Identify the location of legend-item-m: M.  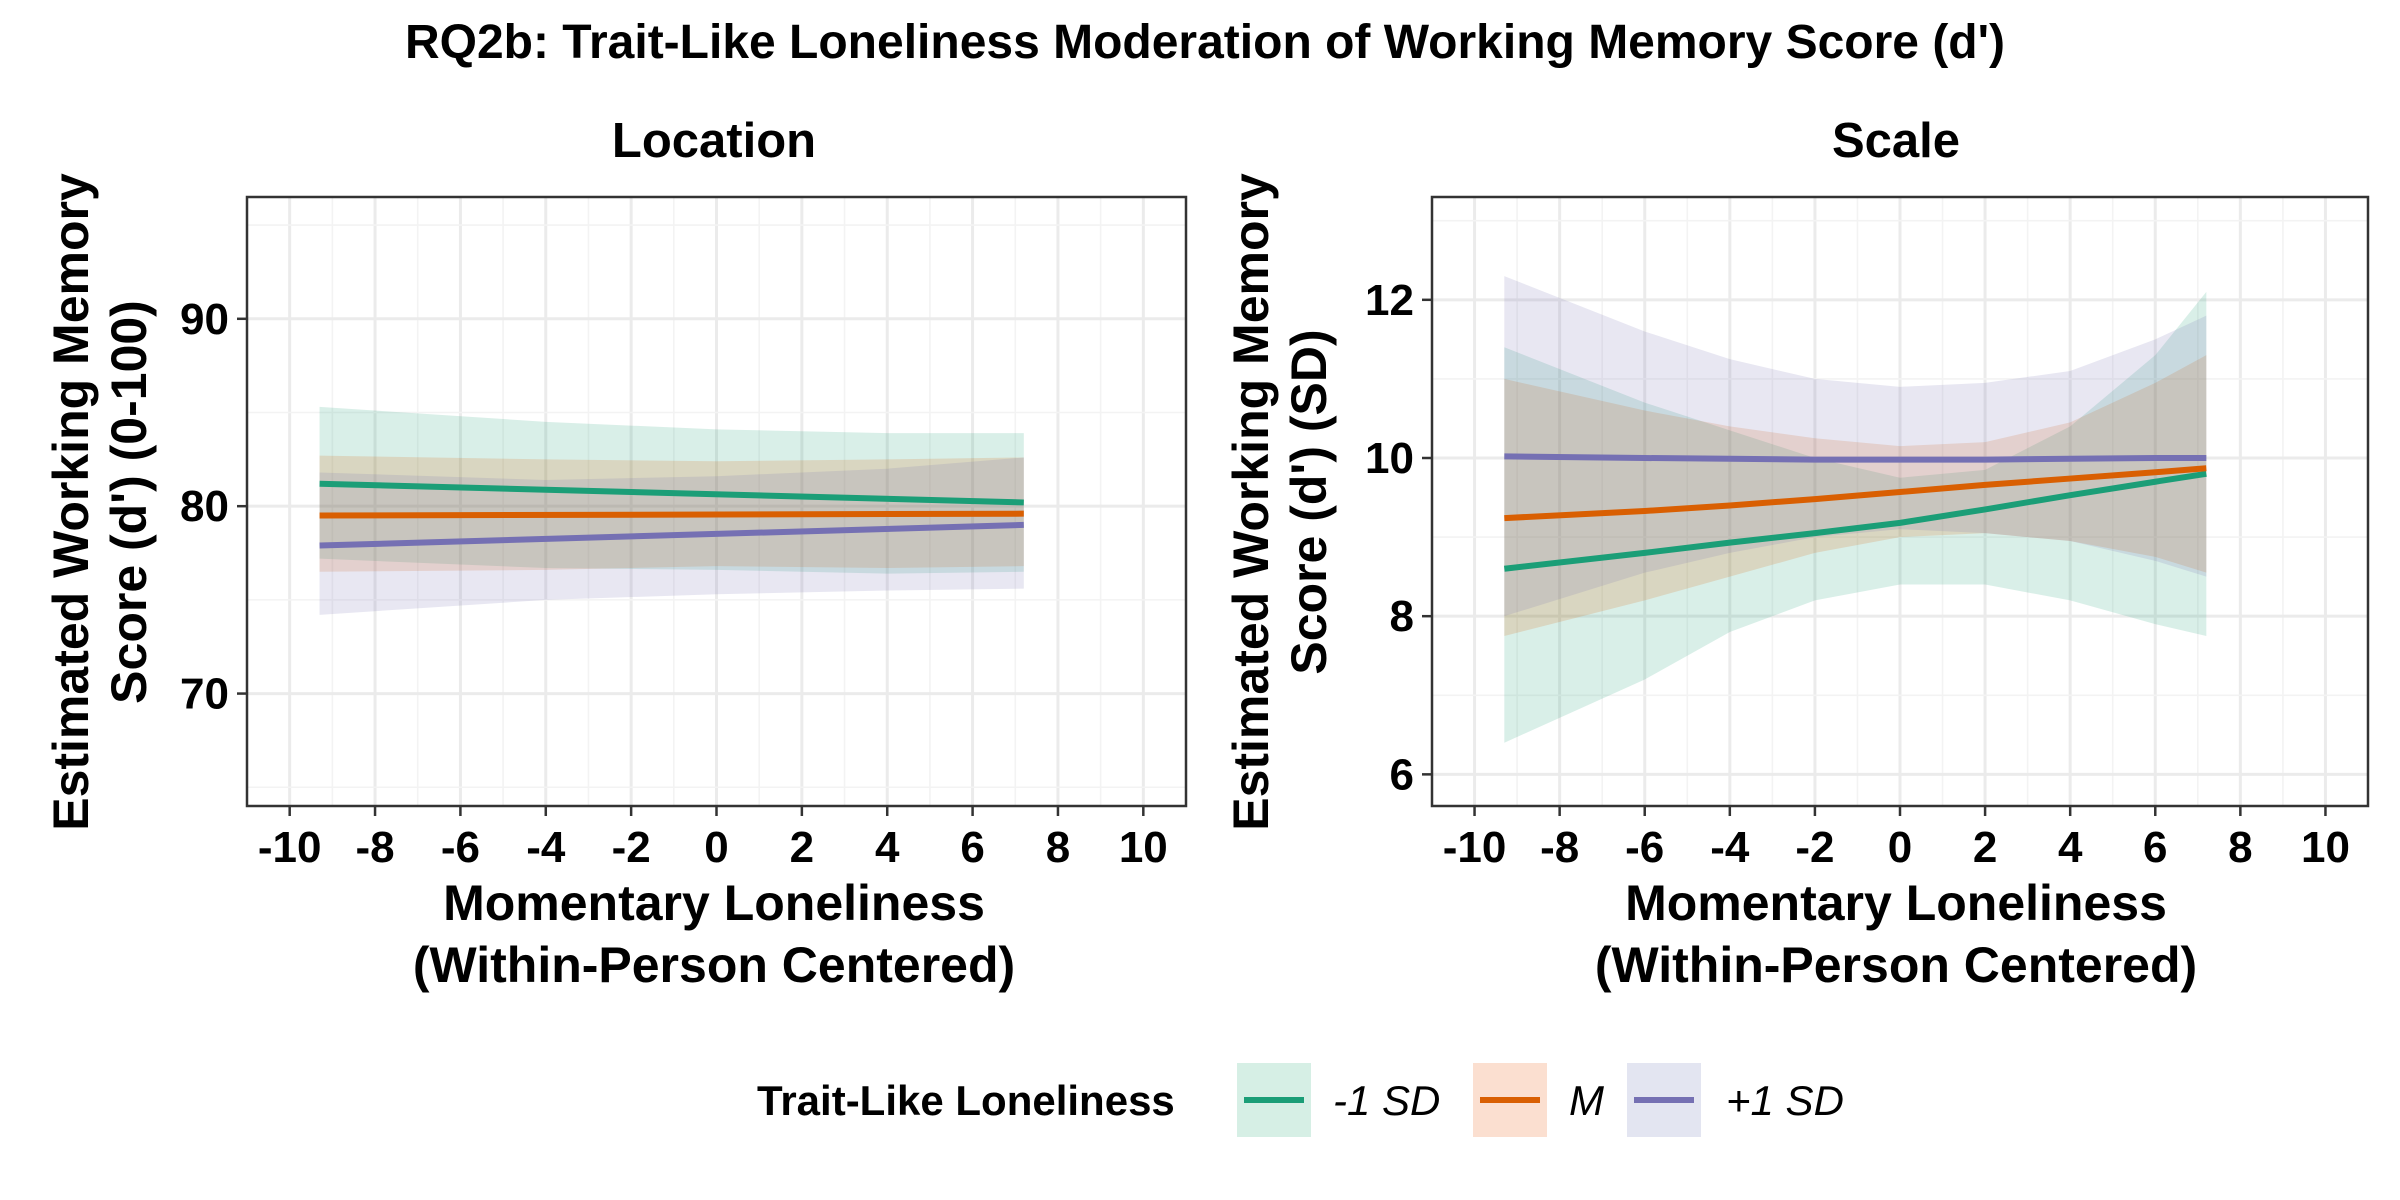
(1538, 1100).